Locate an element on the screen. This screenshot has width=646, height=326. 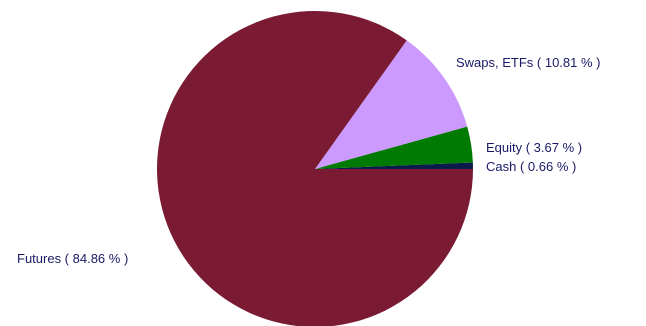
pie-label-swaps-etfs: Swaps, ETFs ( 10.81 % ) is located at coordinates (528, 62).